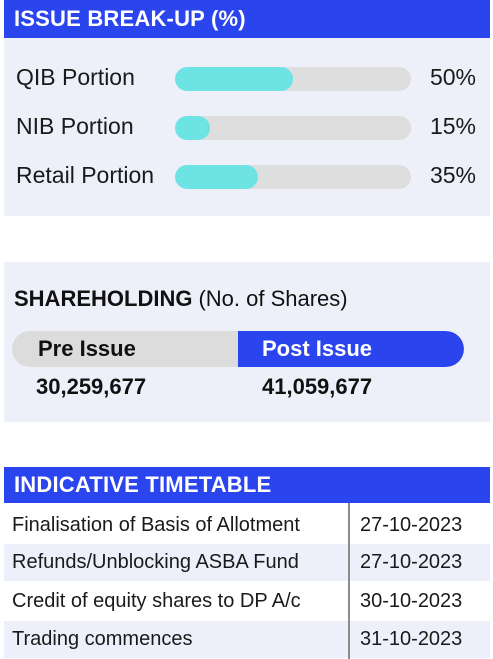 This screenshot has height=659, width=493. I want to click on event-name: Finalisation of Basis of Allotment, so click(156, 525).